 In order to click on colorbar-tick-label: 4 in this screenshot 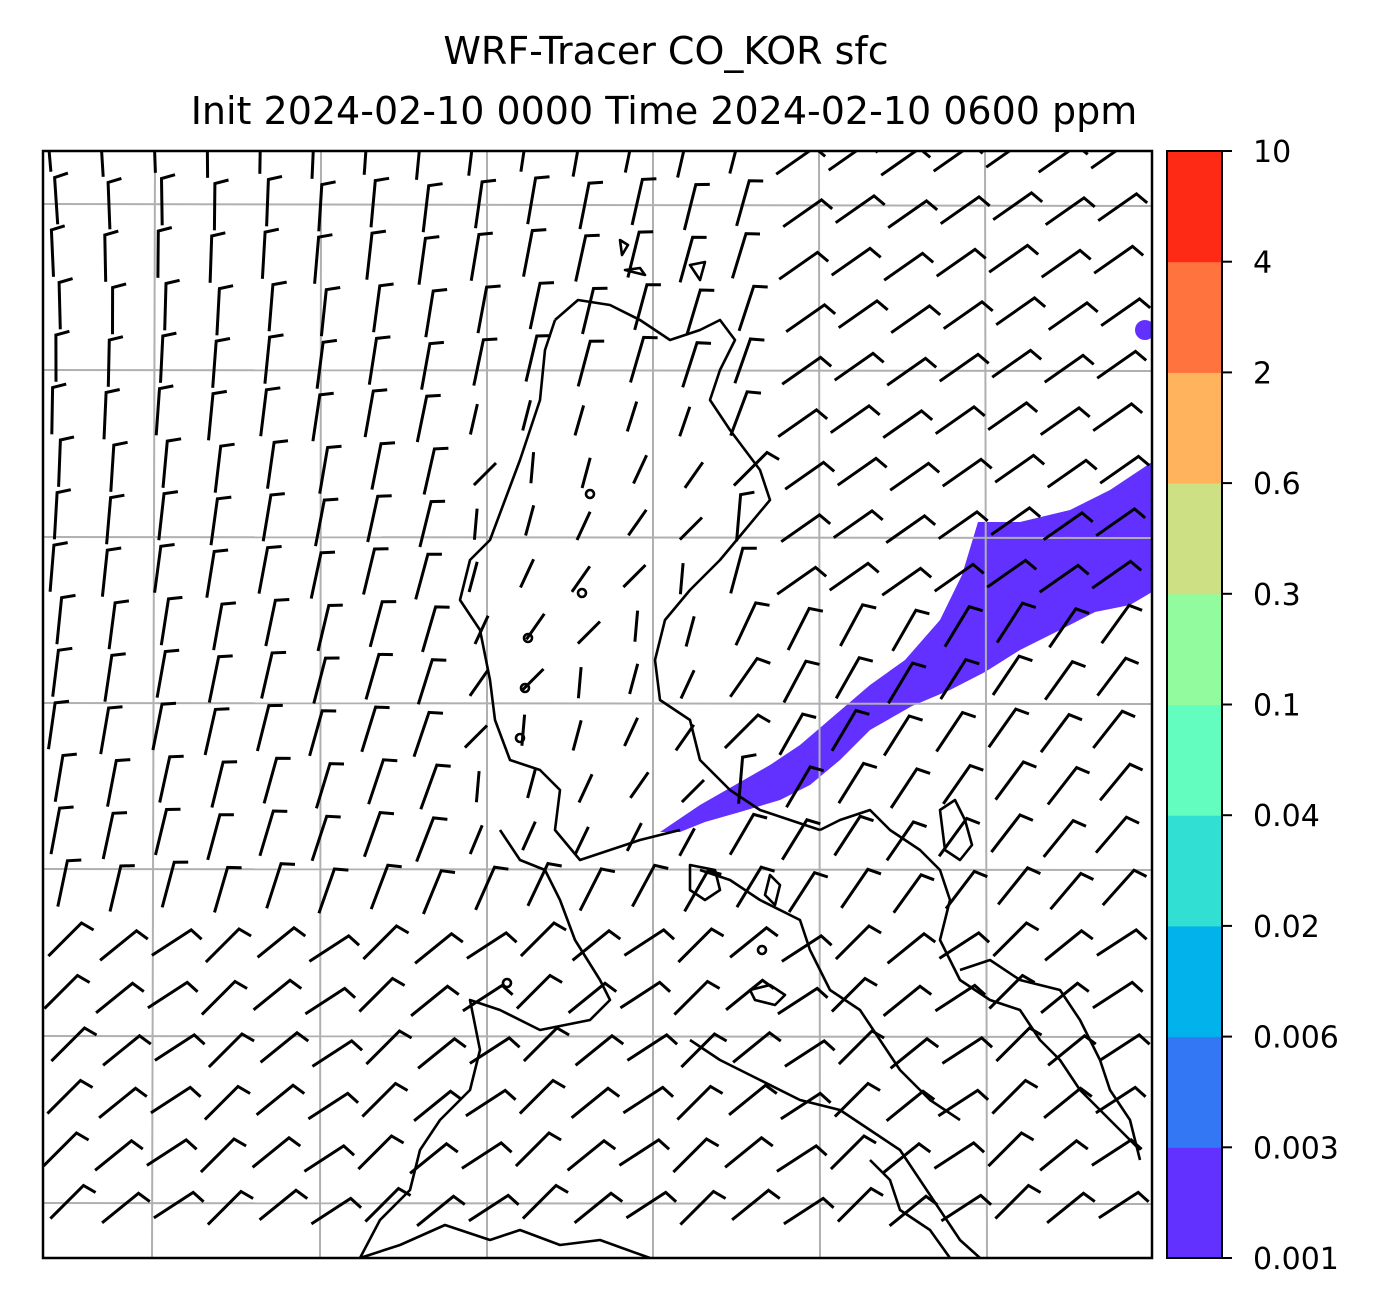, I will do `click(1262, 263)`.